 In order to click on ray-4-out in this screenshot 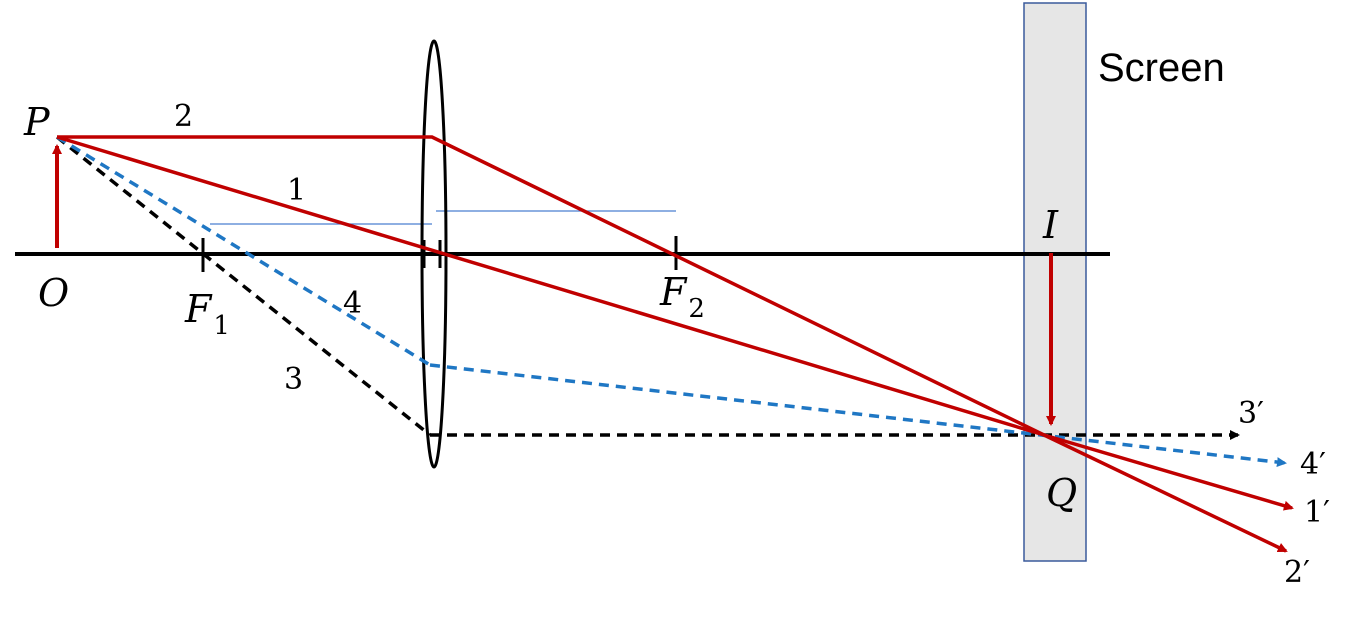, I will do `click(858, 415)`.